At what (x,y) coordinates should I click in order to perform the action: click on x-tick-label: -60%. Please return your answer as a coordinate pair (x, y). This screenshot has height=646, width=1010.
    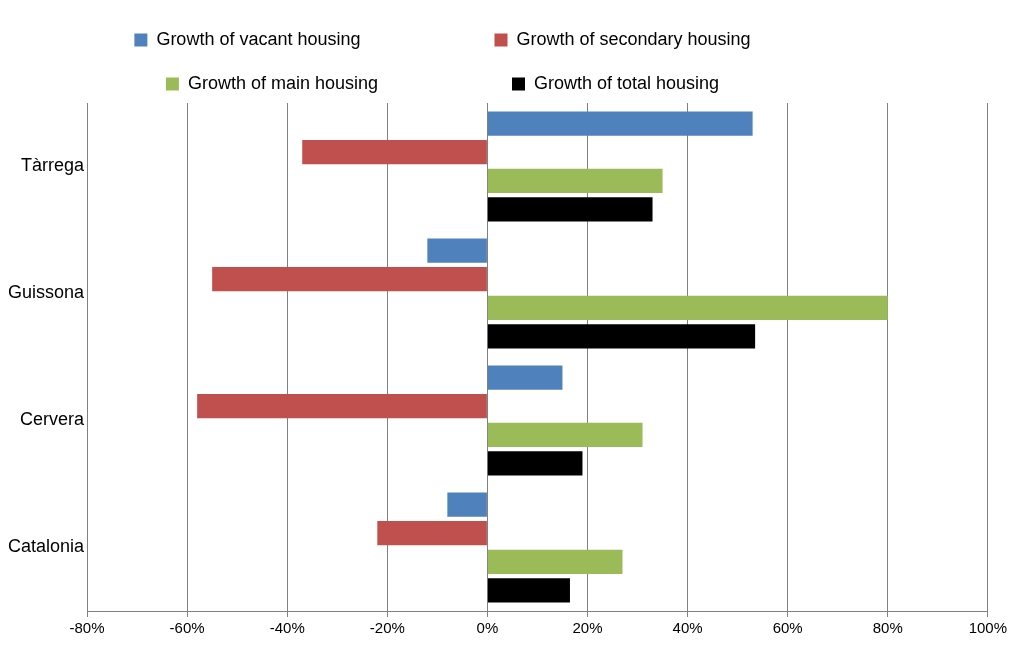
    Looking at the image, I should click on (187, 628).